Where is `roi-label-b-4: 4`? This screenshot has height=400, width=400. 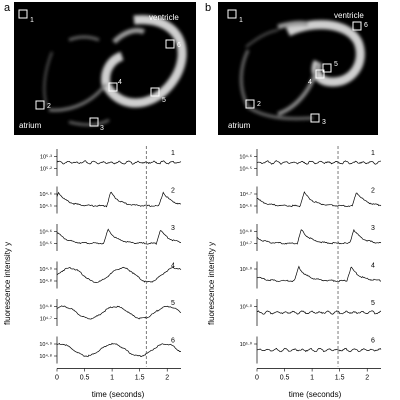 roi-label-b-4: 4 is located at coordinates (310, 82).